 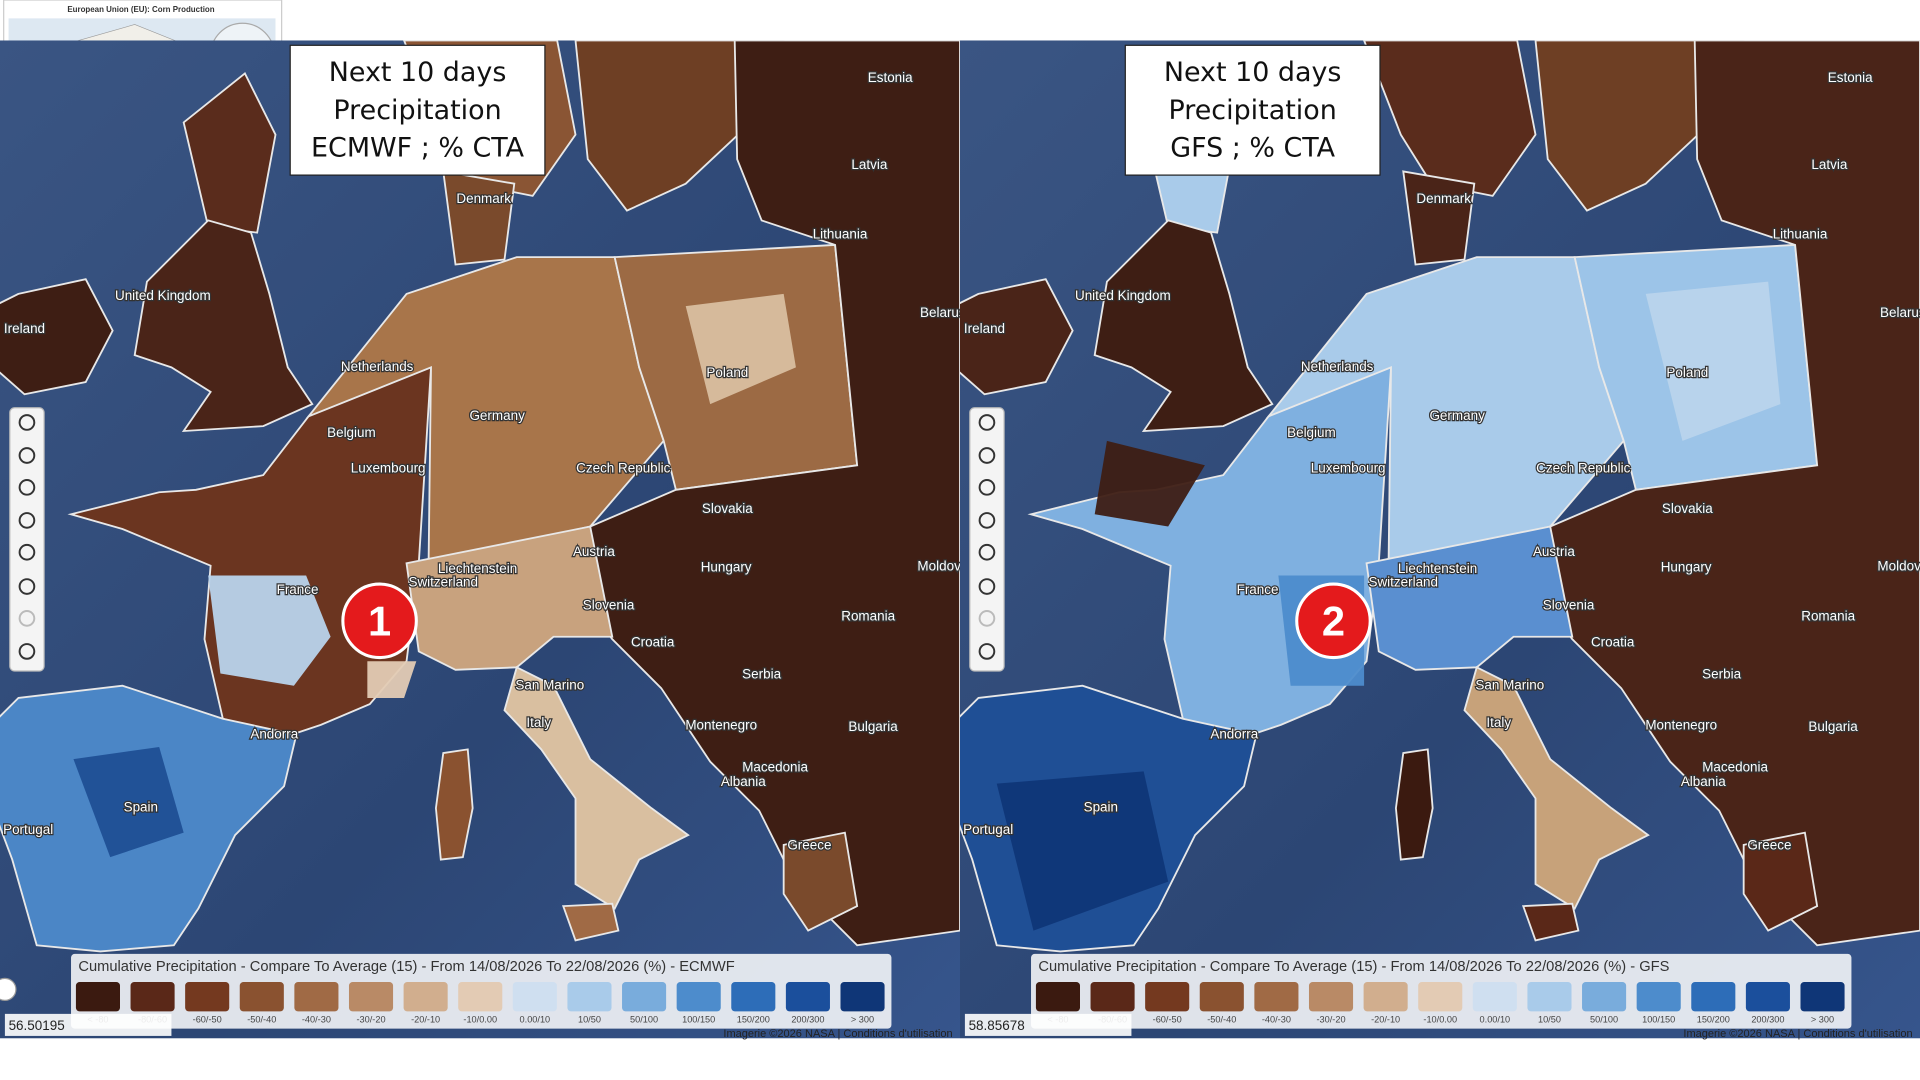 What do you see at coordinates (1495, 1019) in the screenshot?
I see `legend-label: 0.00/10` at bounding box center [1495, 1019].